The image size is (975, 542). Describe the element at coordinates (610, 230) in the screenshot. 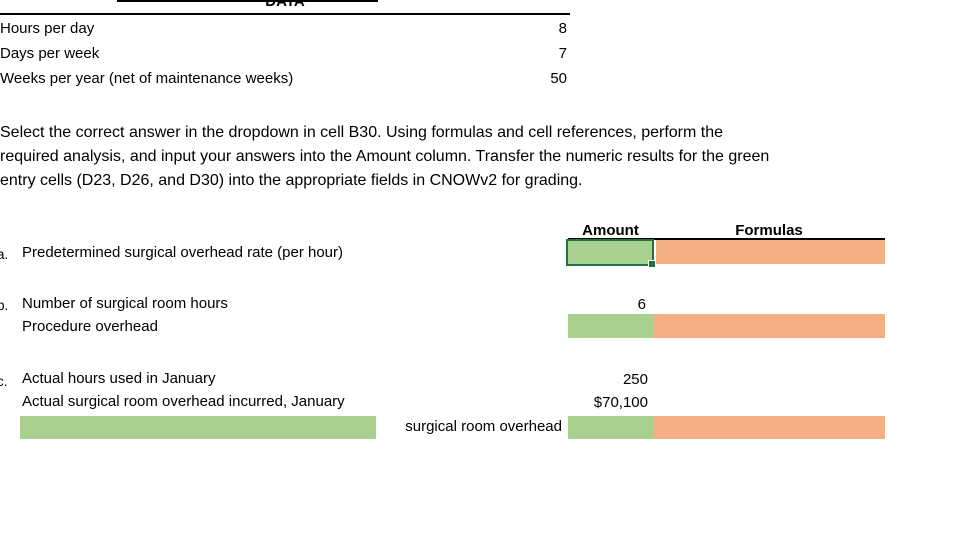

I see `amount-column-header: Amount` at that location.